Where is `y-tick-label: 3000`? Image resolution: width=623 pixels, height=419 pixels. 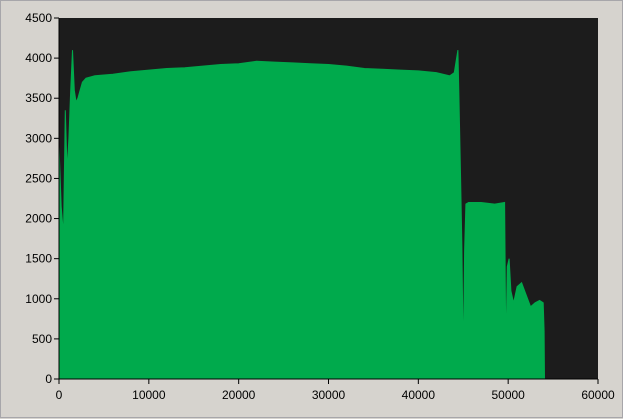
y-tick-label: 3000 is located at coordinates (38, 138).